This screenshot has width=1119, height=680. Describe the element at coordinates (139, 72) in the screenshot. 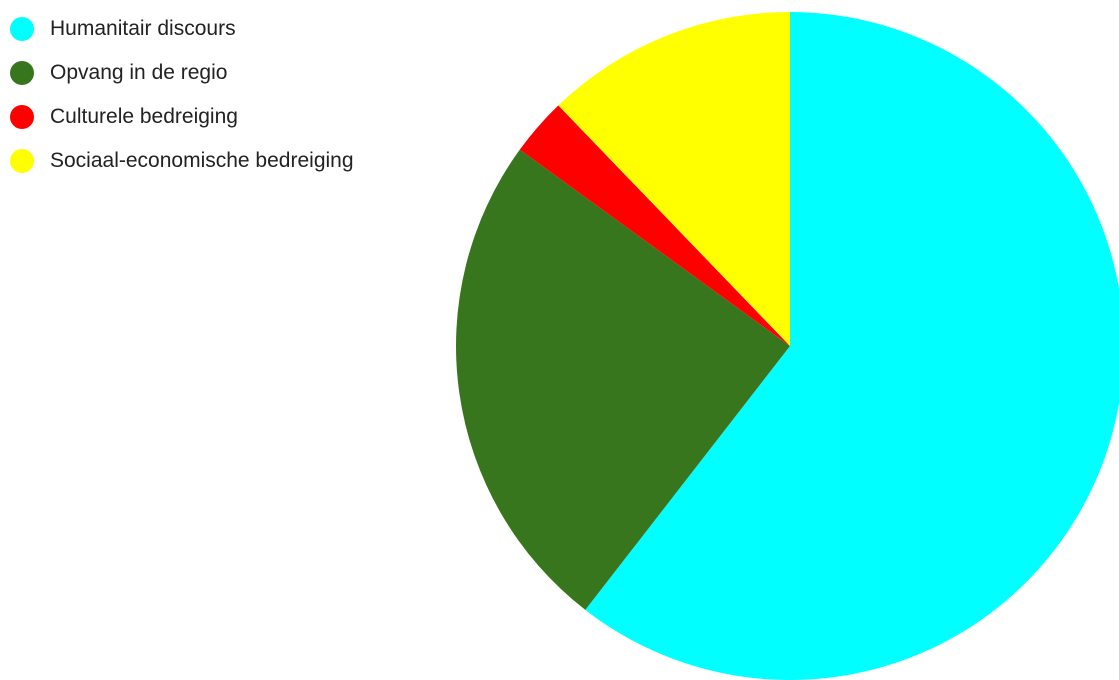

I see `legend-label: Opvang in de regio` at that location.